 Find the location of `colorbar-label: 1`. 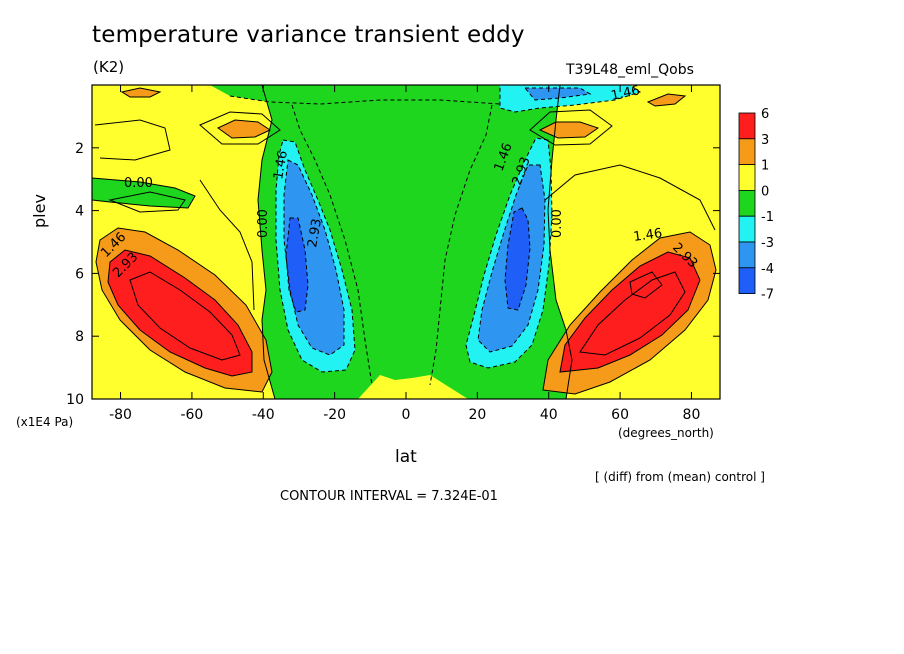

colorbar-label: 1 is located at coordinates (765, 166).